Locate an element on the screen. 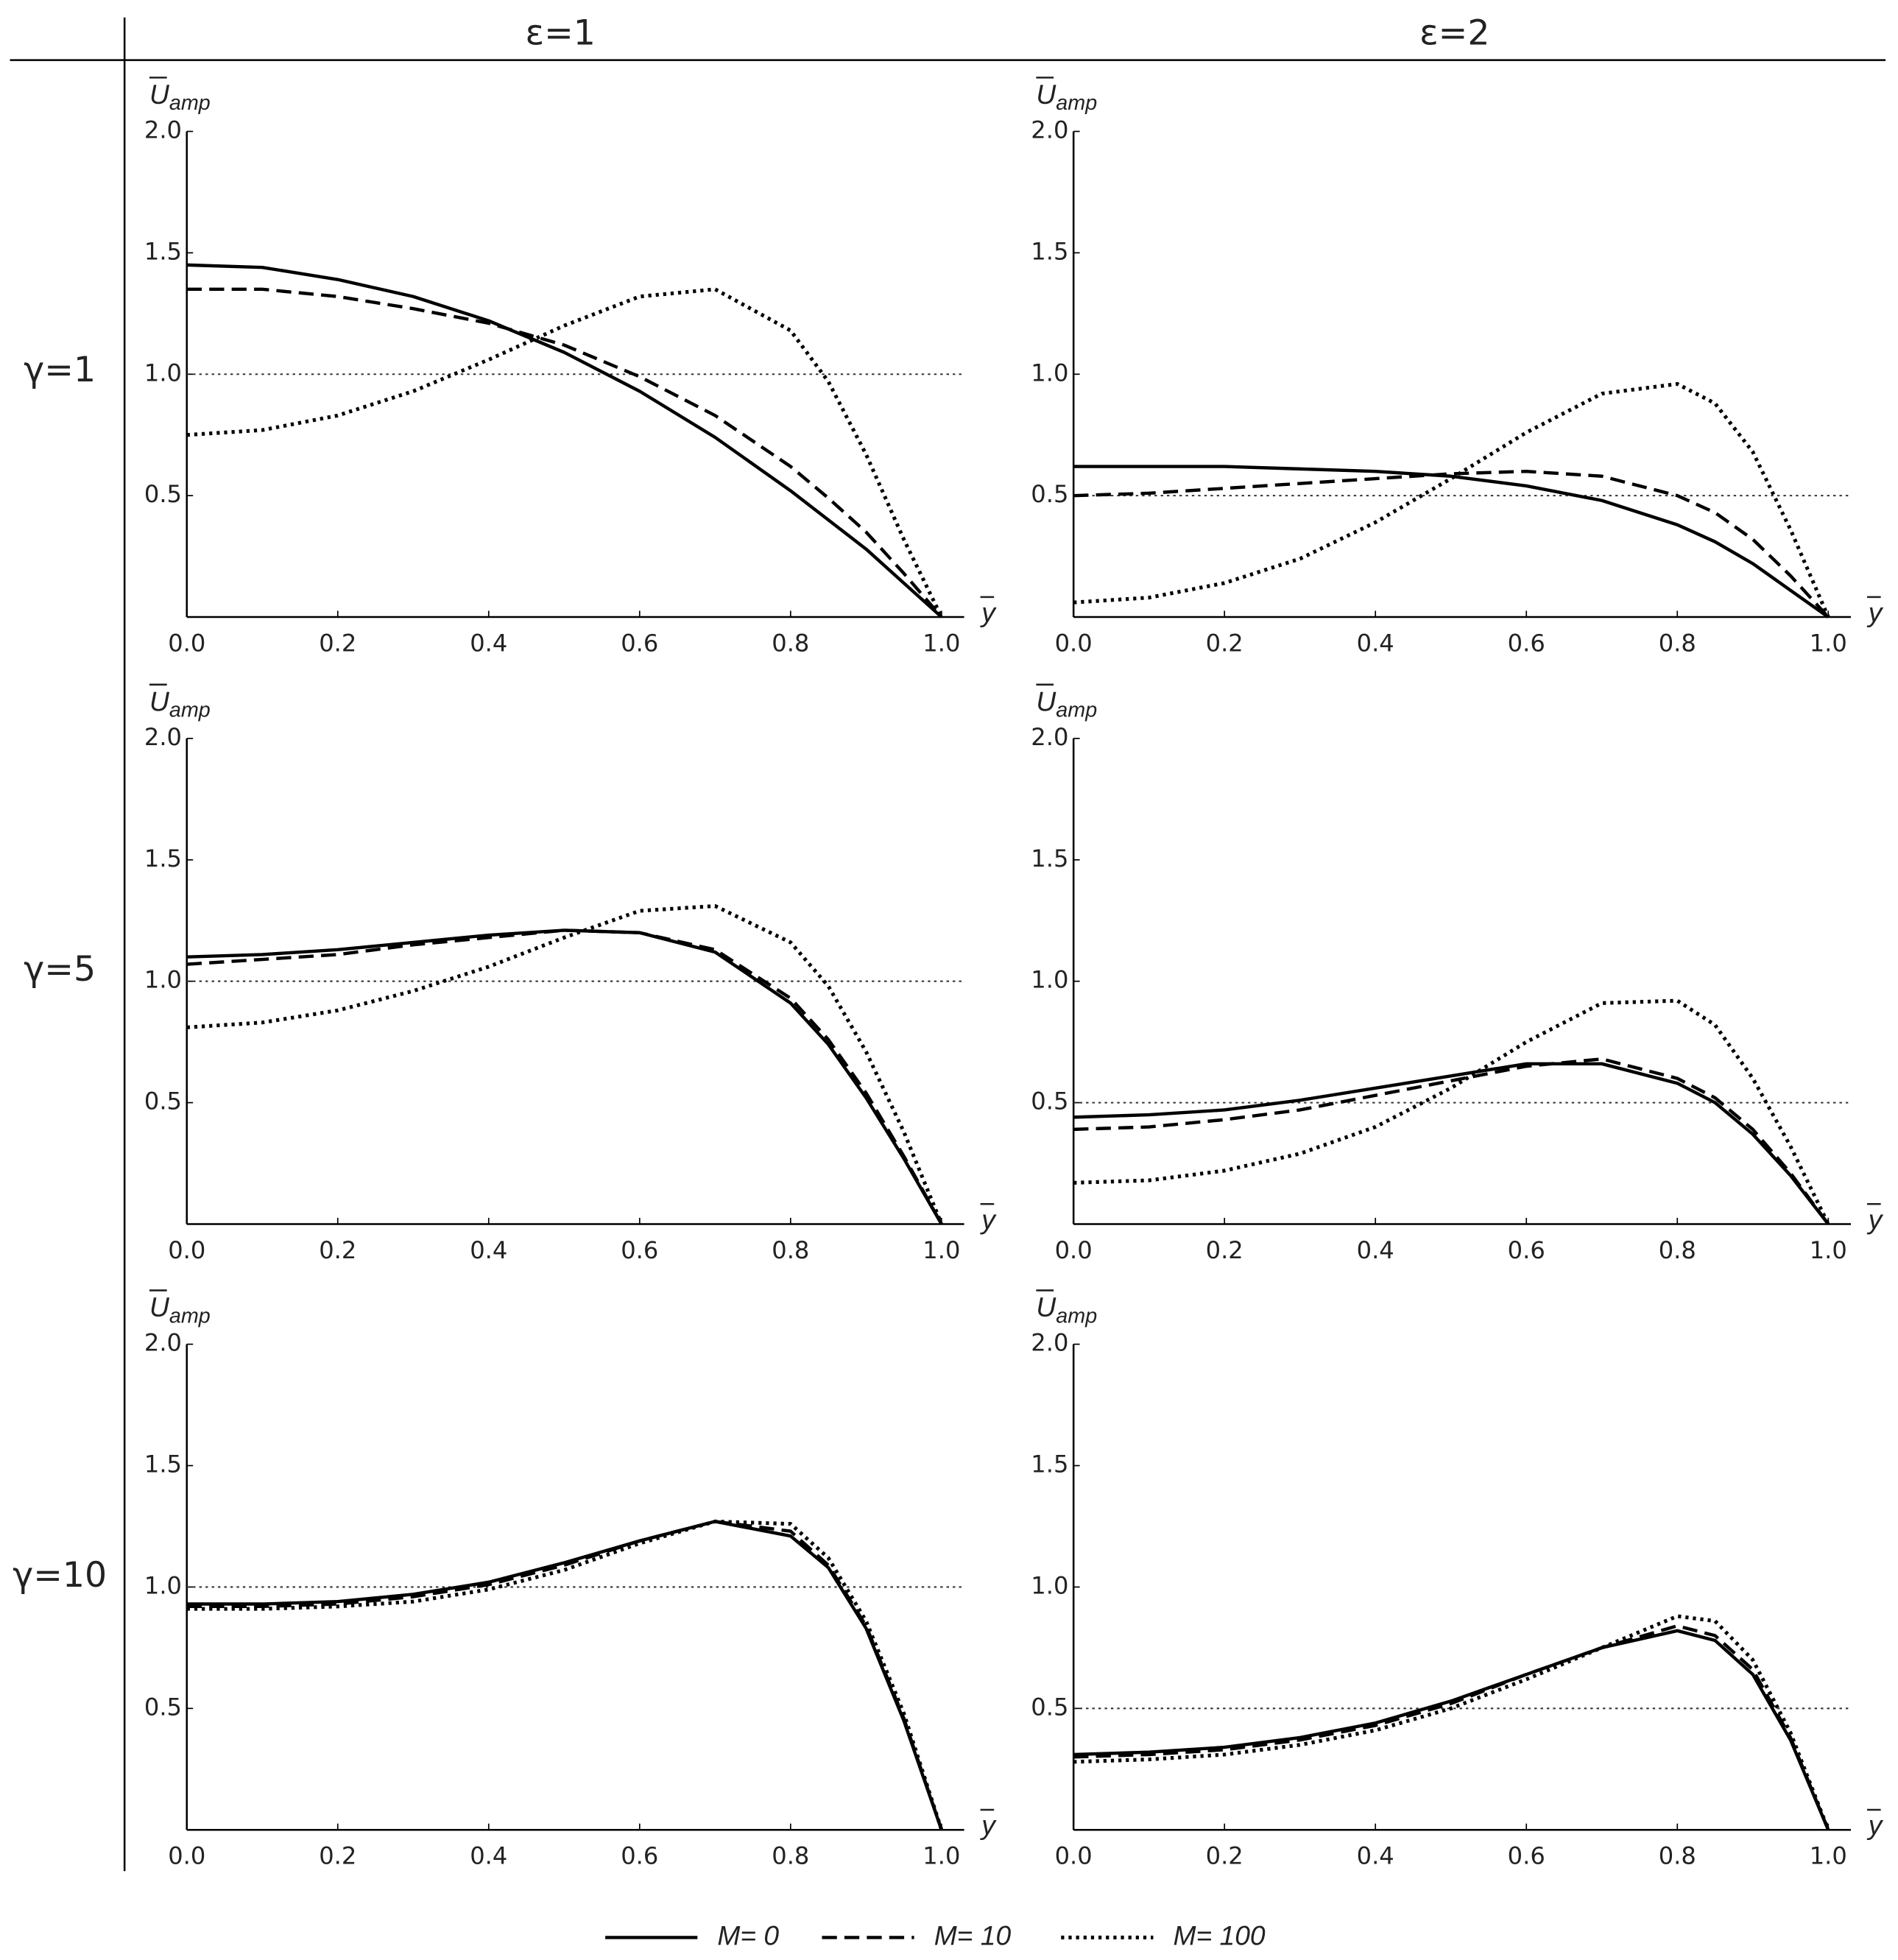 Image resolution: width=1898 pixels, height=1960 pixels. row-header: γ=5 is located at coordinates (60, 969).